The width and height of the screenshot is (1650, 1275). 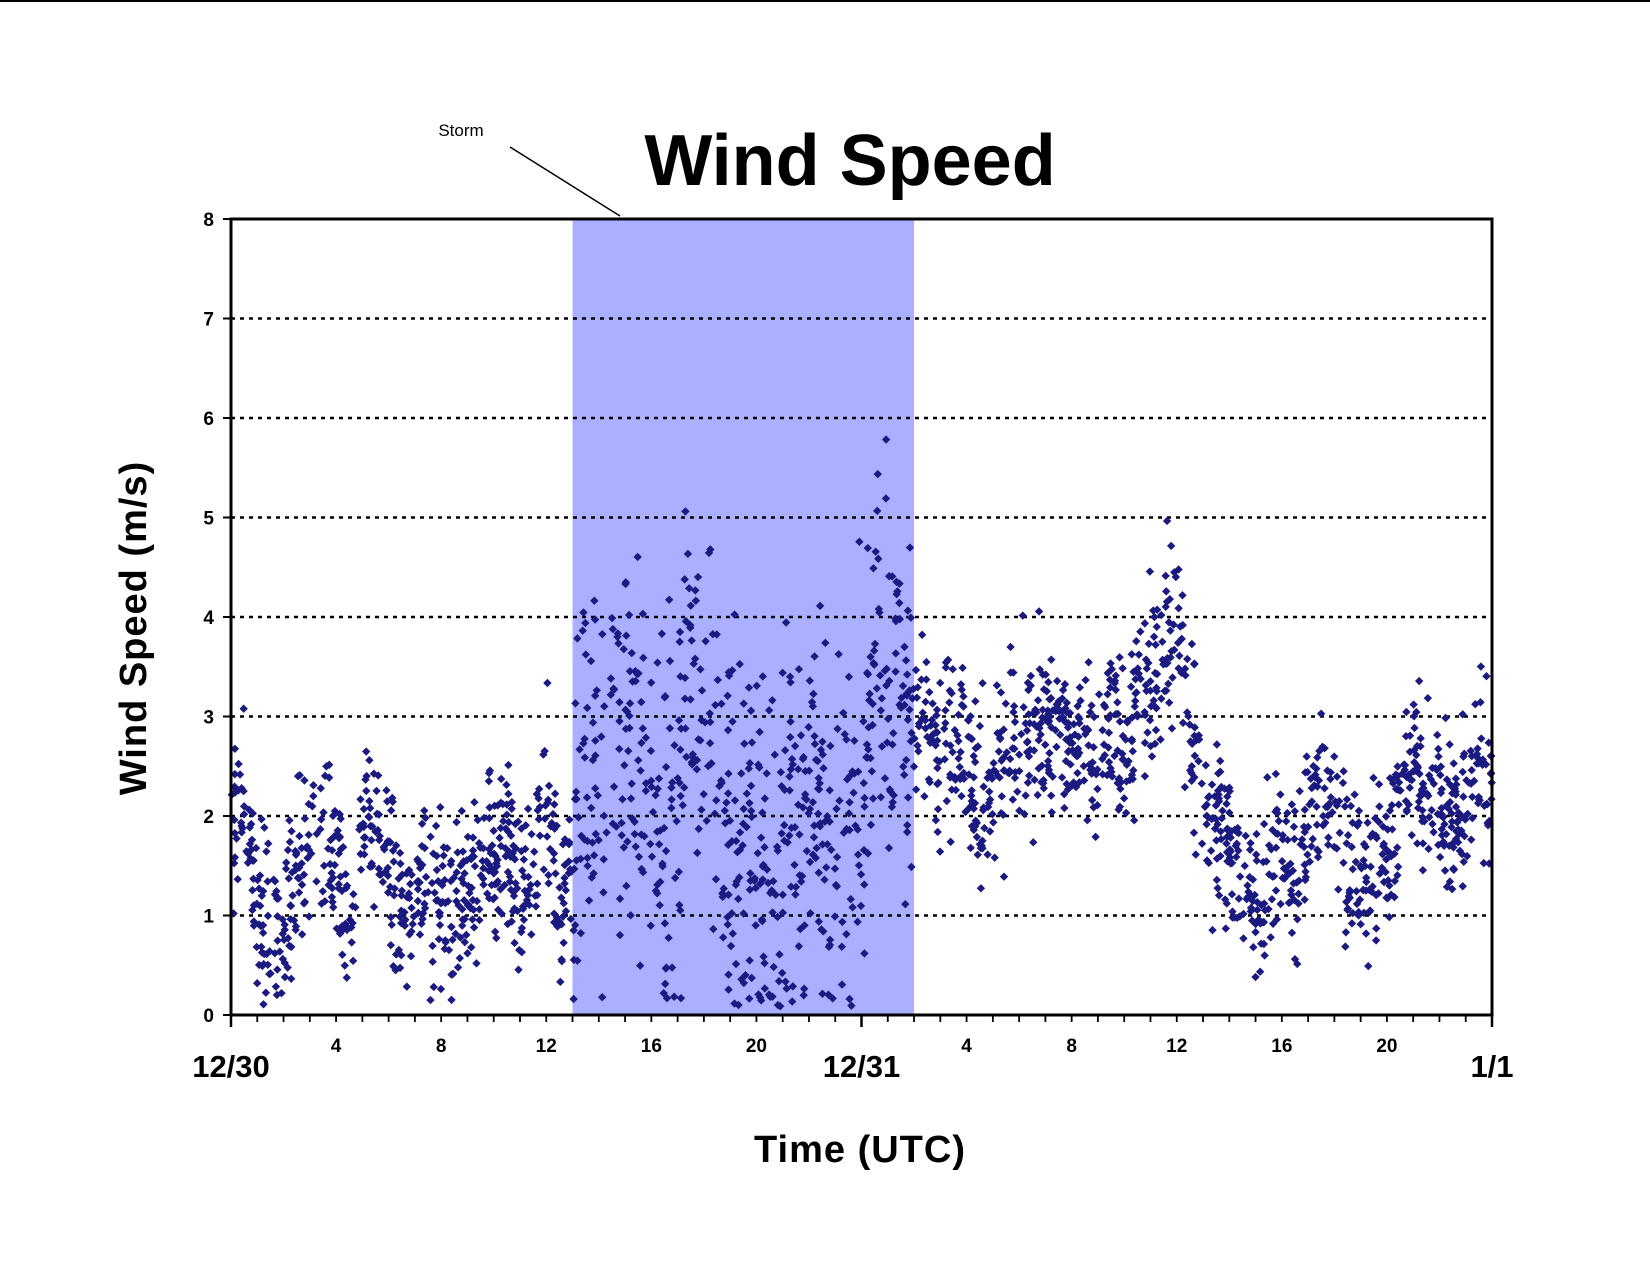 What do you see at coordinates (849, 161) in the screenshot?
I see `chart-title: Wind Speed` at bounding box center [849, 161].